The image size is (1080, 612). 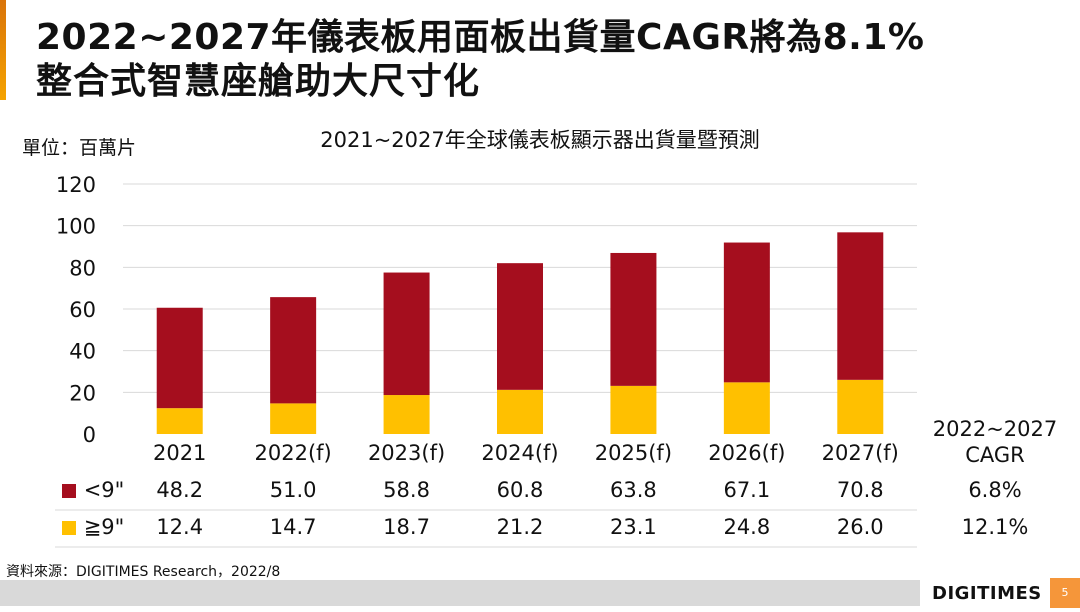 What do you see at coordinates (860, 453) in the screenshot?
I see `x-tick-label: 2027(f)` at bounding box center [860, 453].